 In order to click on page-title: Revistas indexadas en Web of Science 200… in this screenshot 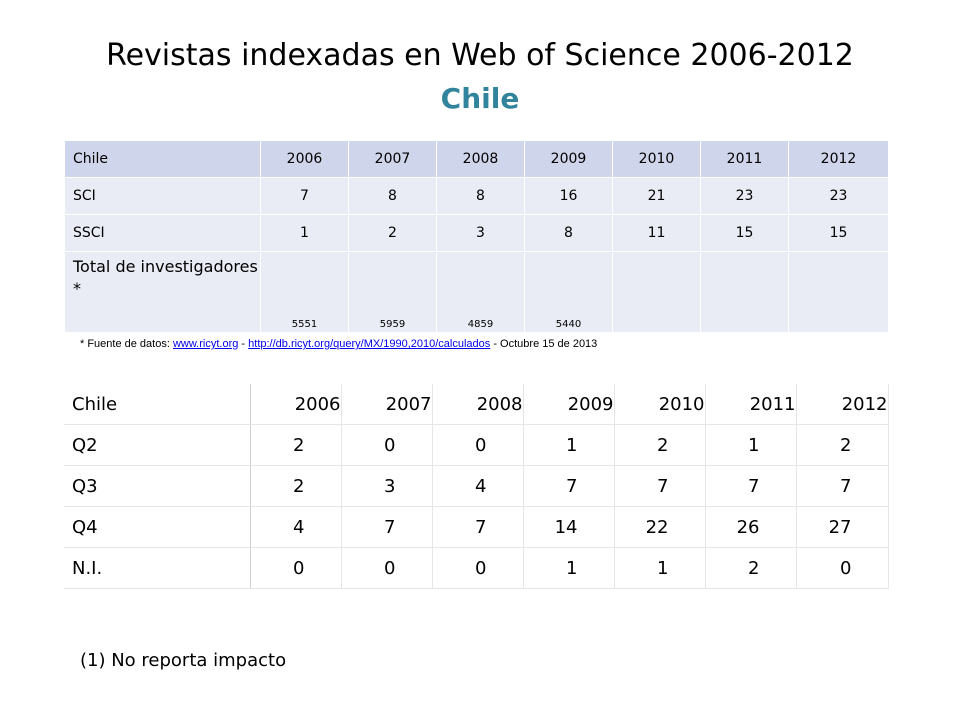, I will do `click(480, 55)`.